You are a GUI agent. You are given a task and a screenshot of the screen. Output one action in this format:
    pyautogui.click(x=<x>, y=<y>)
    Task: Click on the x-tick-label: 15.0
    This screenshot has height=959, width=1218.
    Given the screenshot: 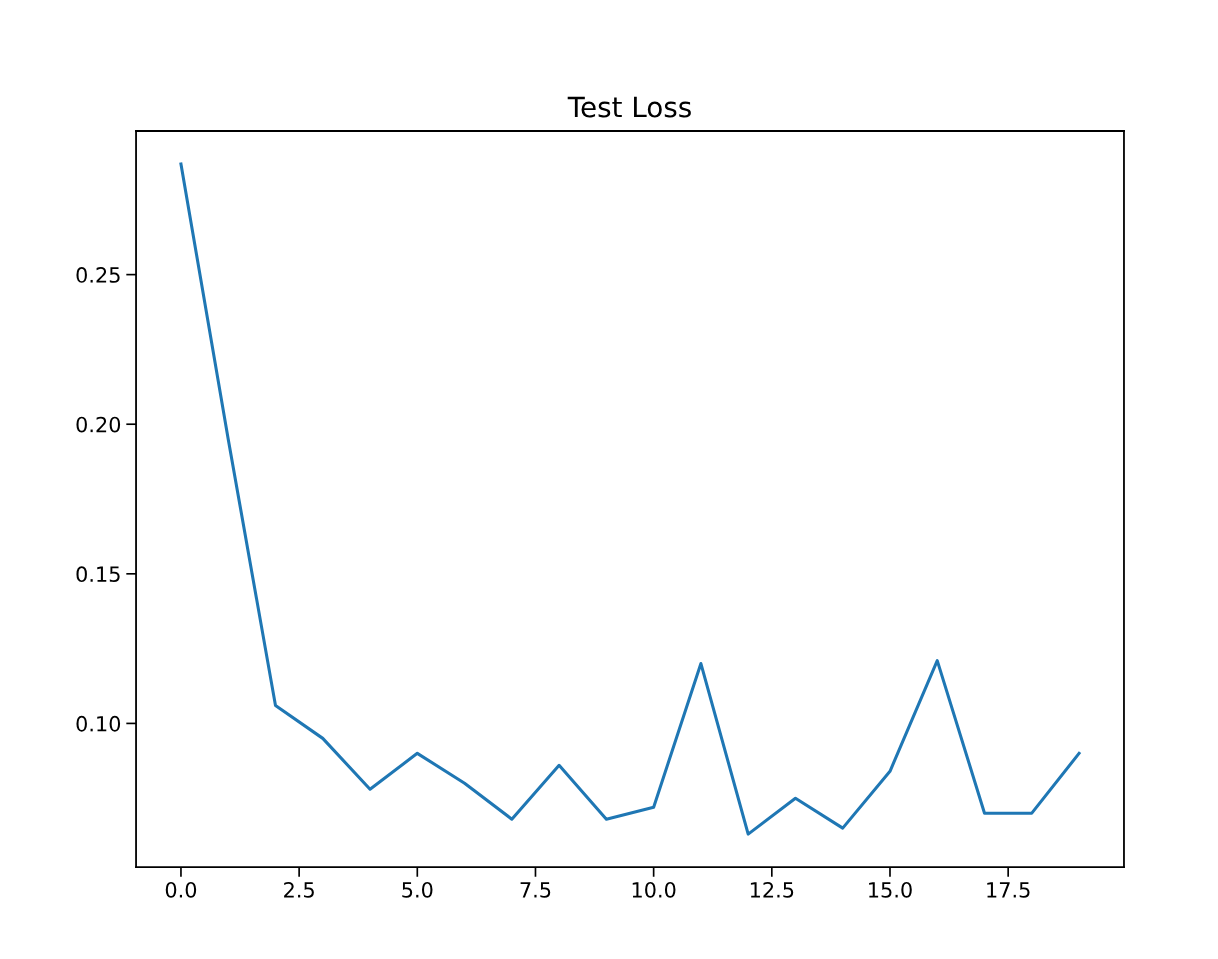 What is the action you would take?
    pyautogui.click(x=890, y=889)
    